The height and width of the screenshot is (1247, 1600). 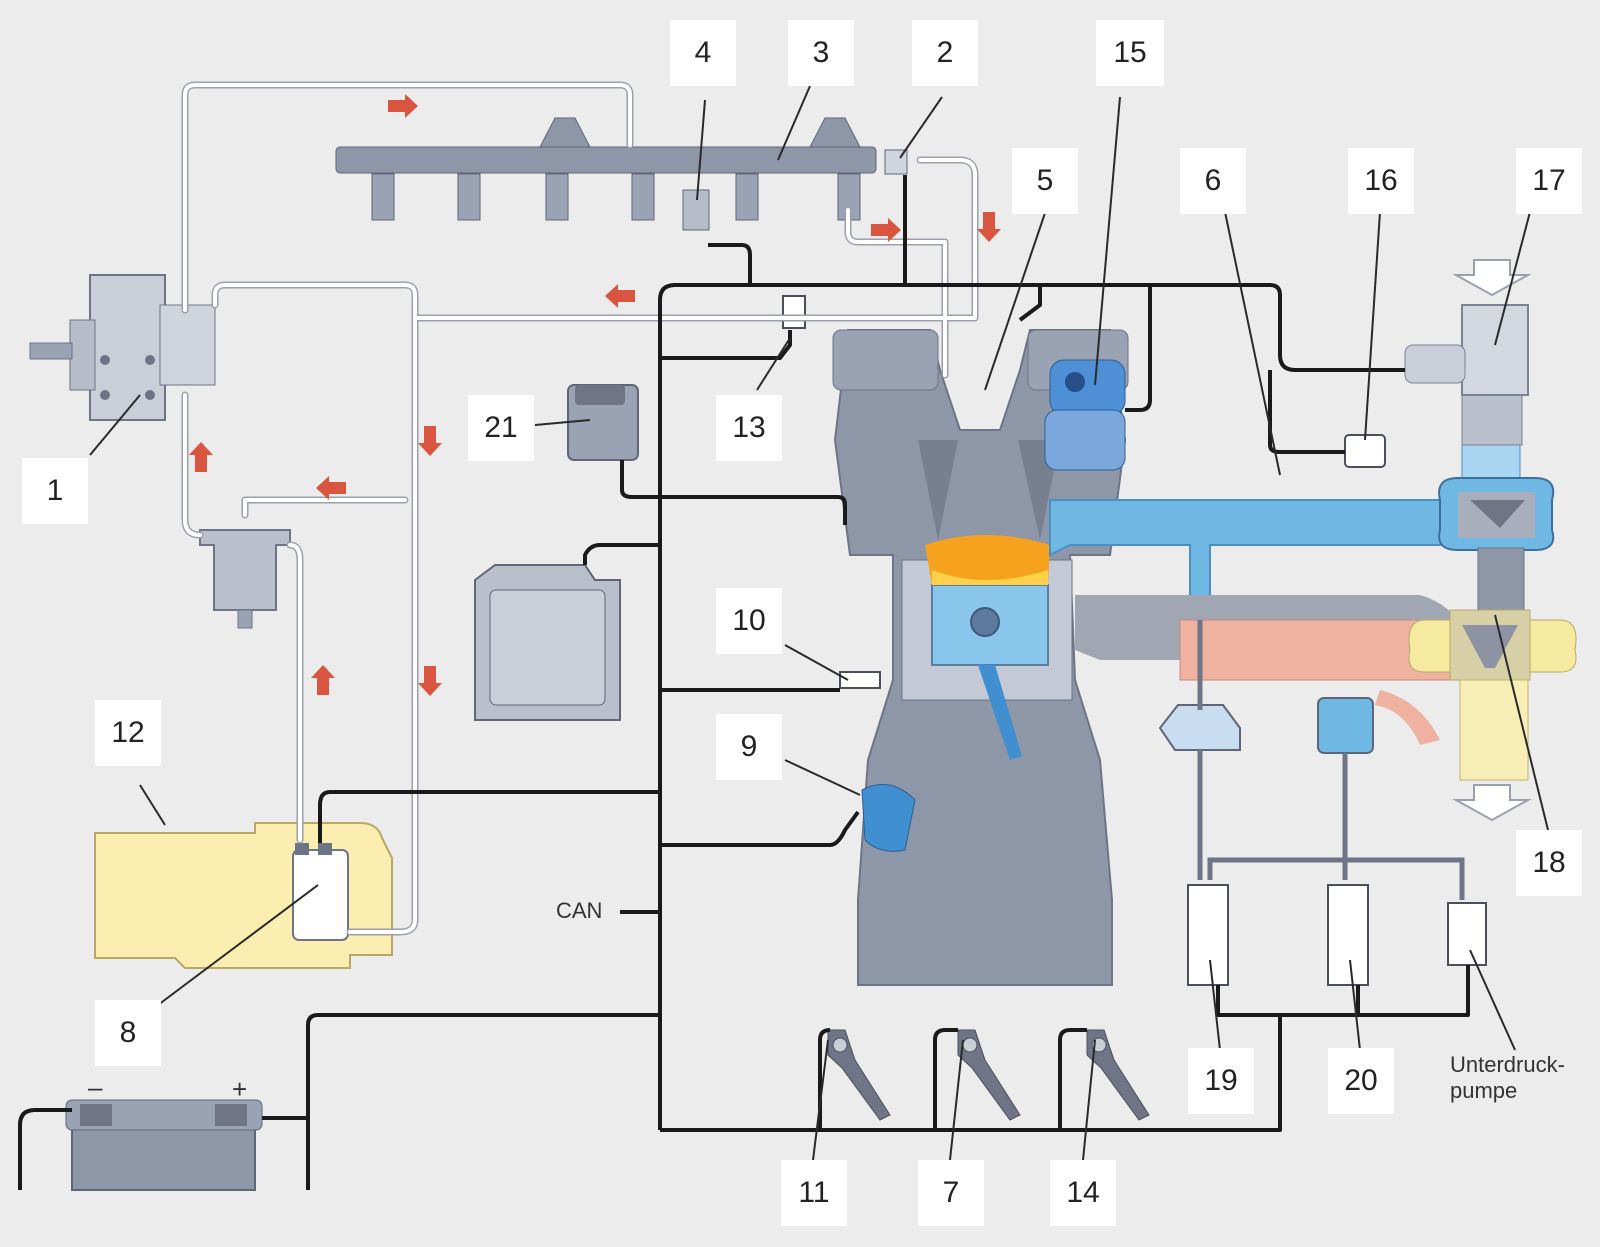 What do you see at coordinates (55, 491) in the screenshot?
I see `callout-1: 1` at bounding box center [55, 491].